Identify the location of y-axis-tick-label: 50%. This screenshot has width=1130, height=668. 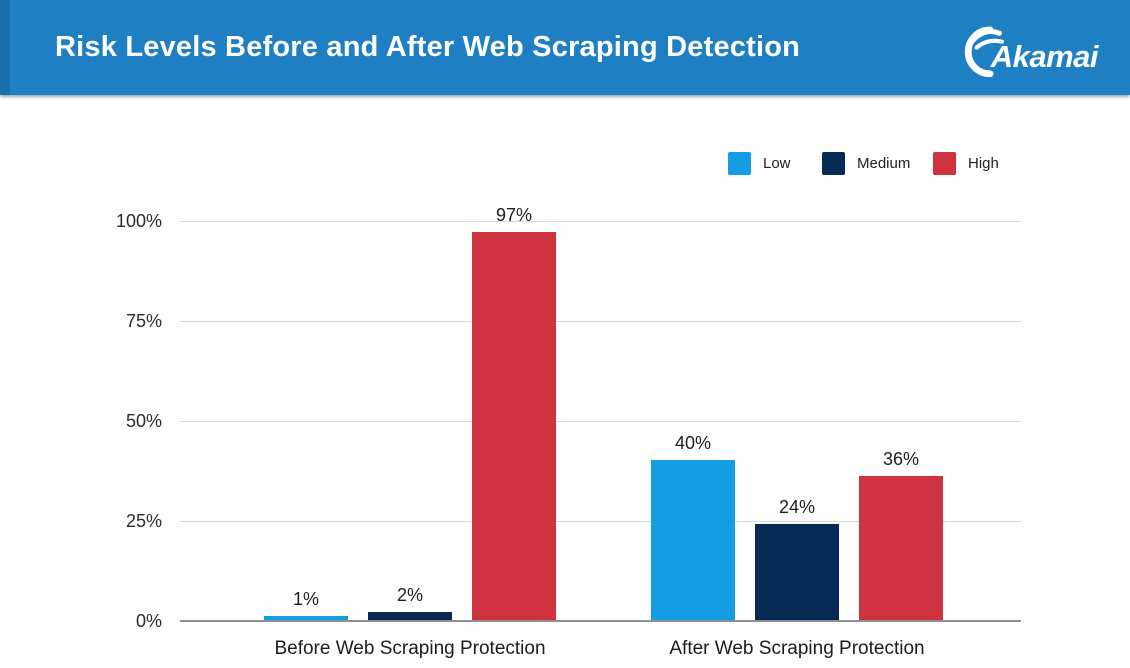
(143, 421).